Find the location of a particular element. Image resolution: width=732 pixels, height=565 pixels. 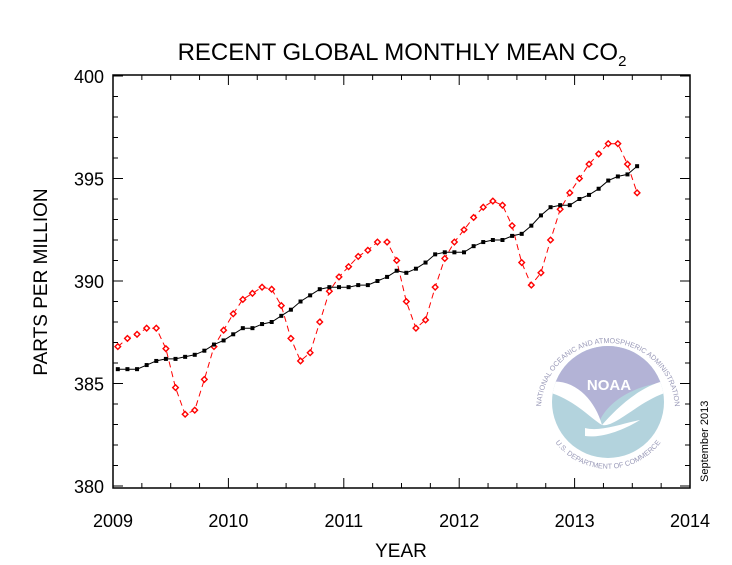

logo-sky is located at coordinates (608, 383).